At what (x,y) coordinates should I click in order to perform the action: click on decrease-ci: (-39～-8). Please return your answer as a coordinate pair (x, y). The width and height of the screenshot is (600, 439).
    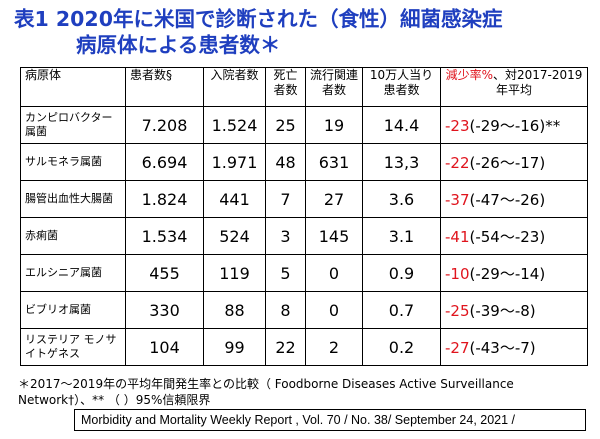
    Looking at the image, I should click on (502, 310).